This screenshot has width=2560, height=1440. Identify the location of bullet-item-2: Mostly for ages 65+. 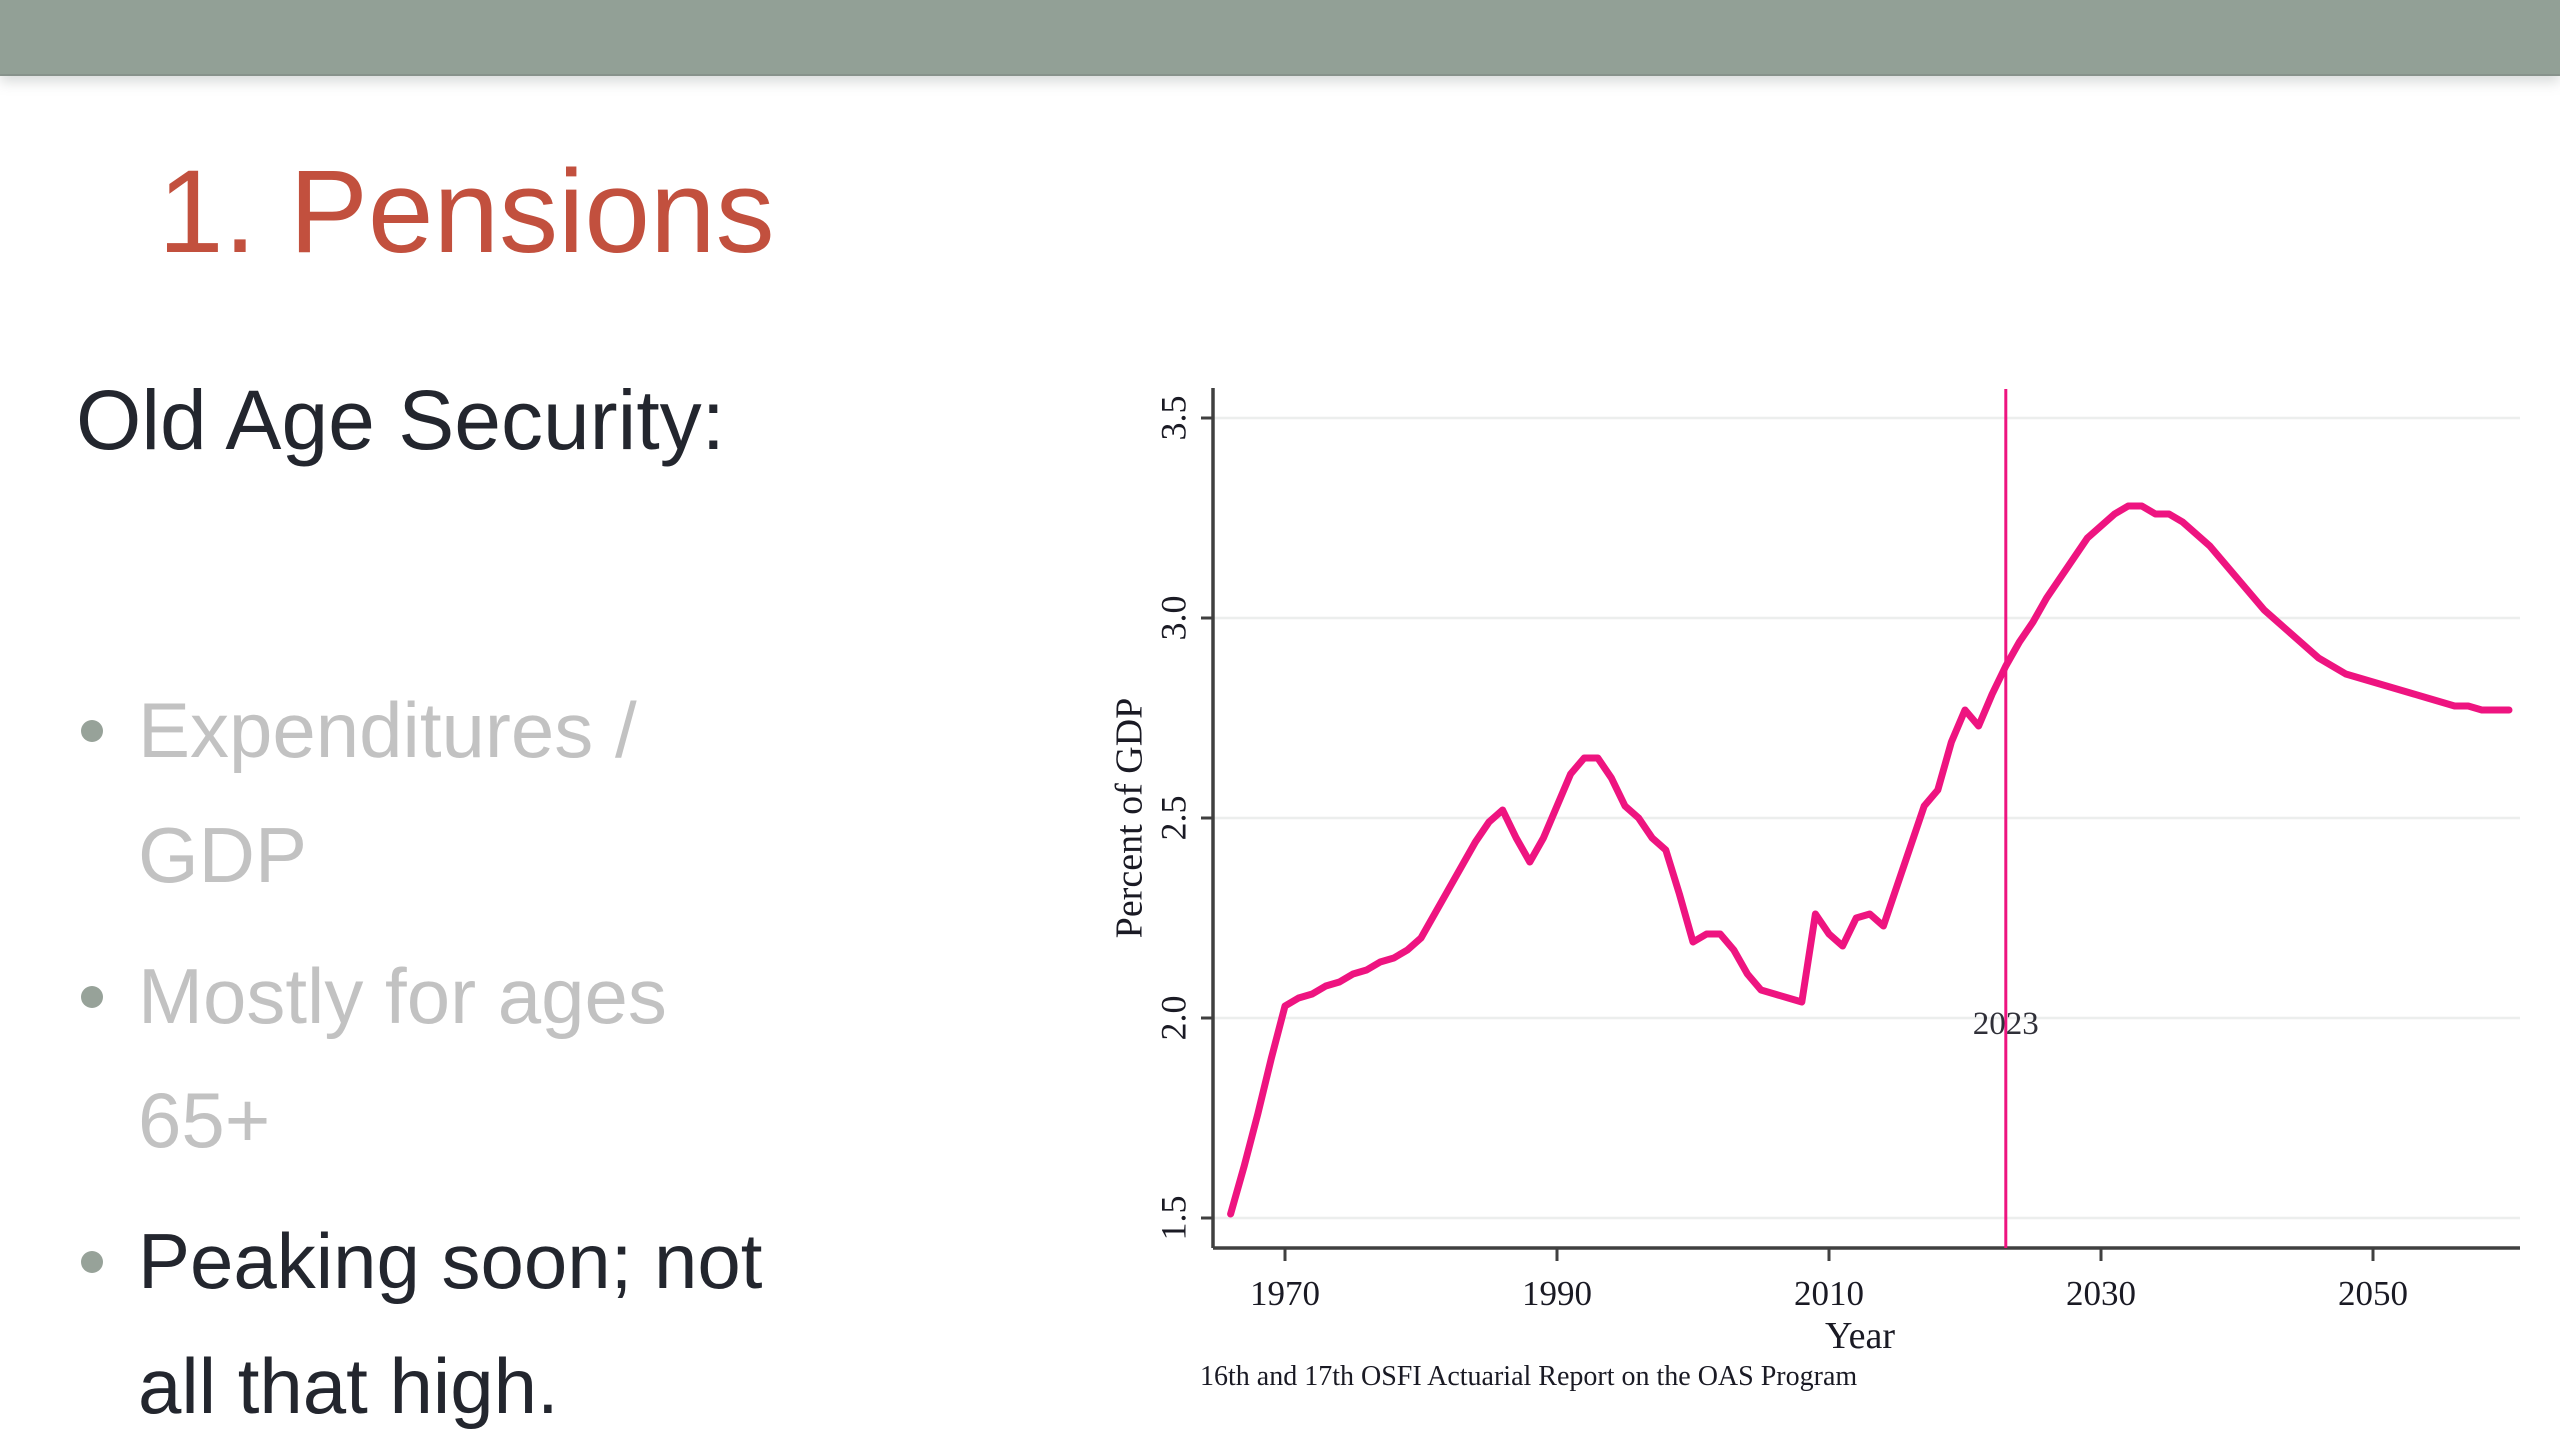
(426, 1059).